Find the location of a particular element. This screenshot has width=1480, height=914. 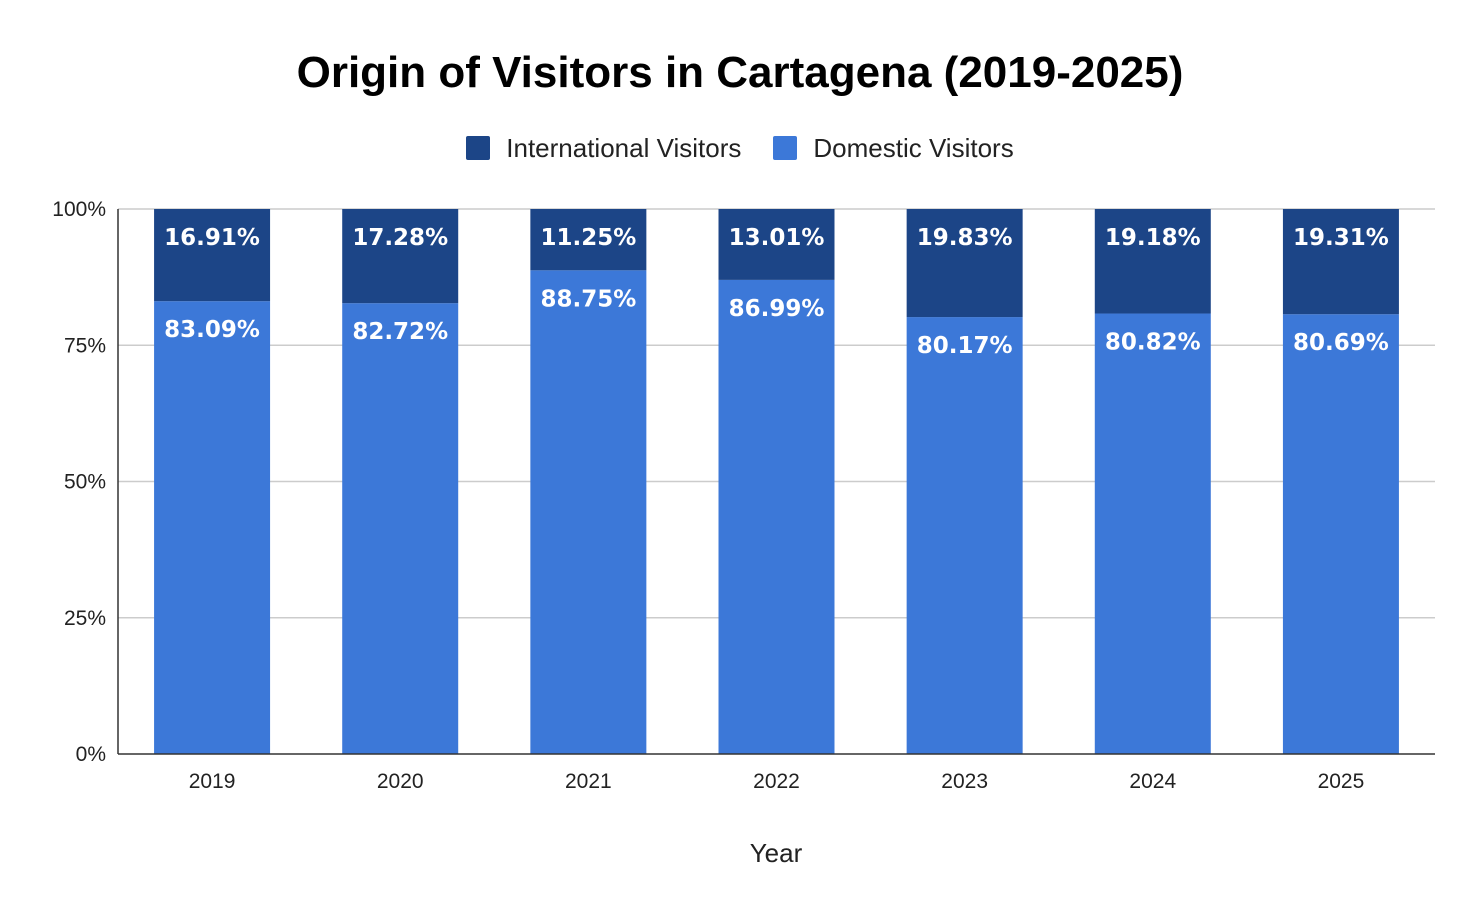

bar-domestic-visitors-2019 is located at coordinates (212, 527).